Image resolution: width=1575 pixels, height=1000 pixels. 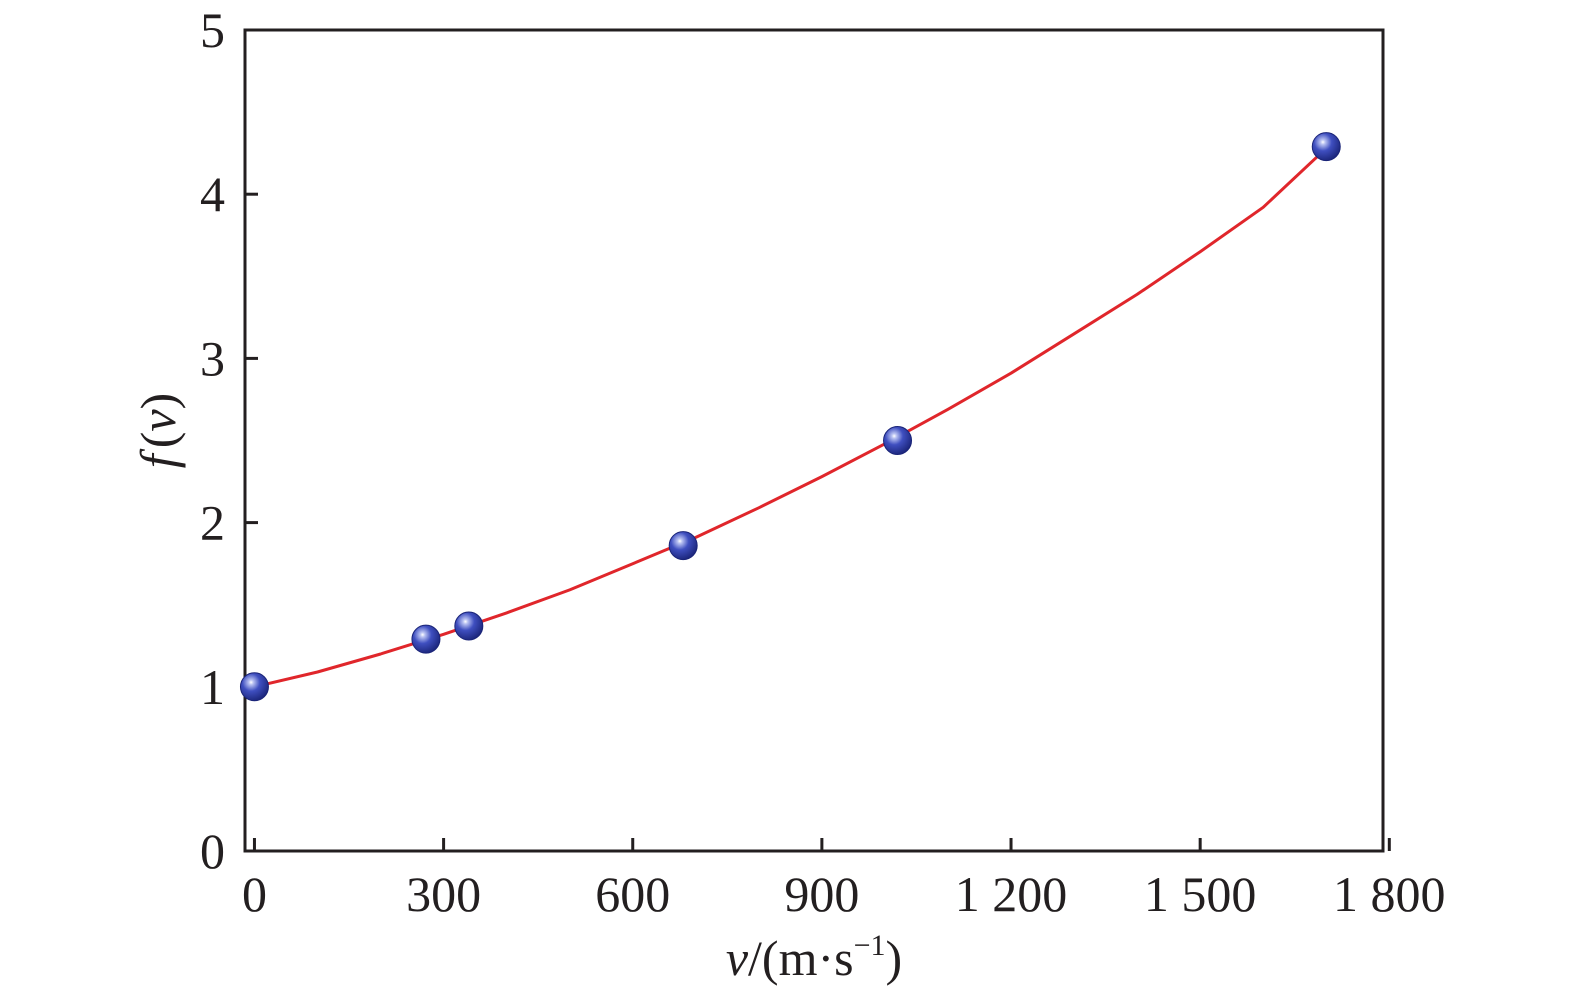 I want to click on x-tick-label: 1 200, so click(x=1011, y=894).